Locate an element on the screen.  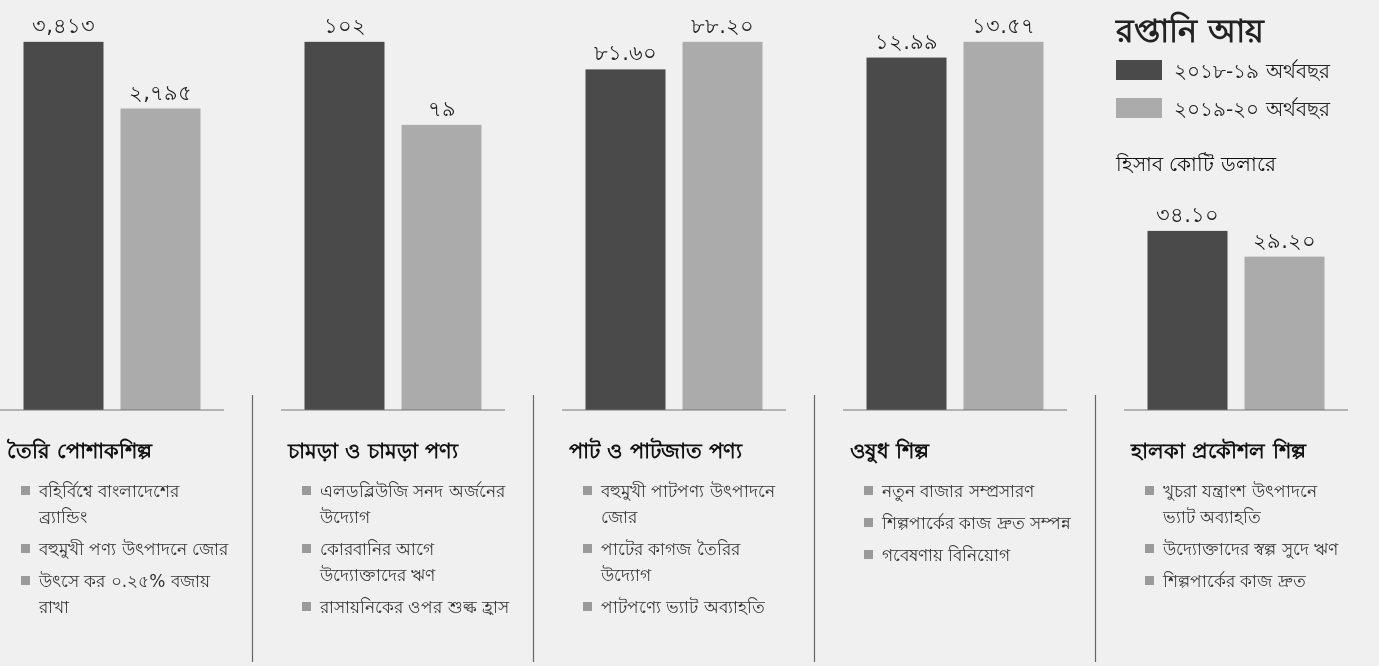
text: ওষুধ শিল্প is located at coordinates (890, 451).